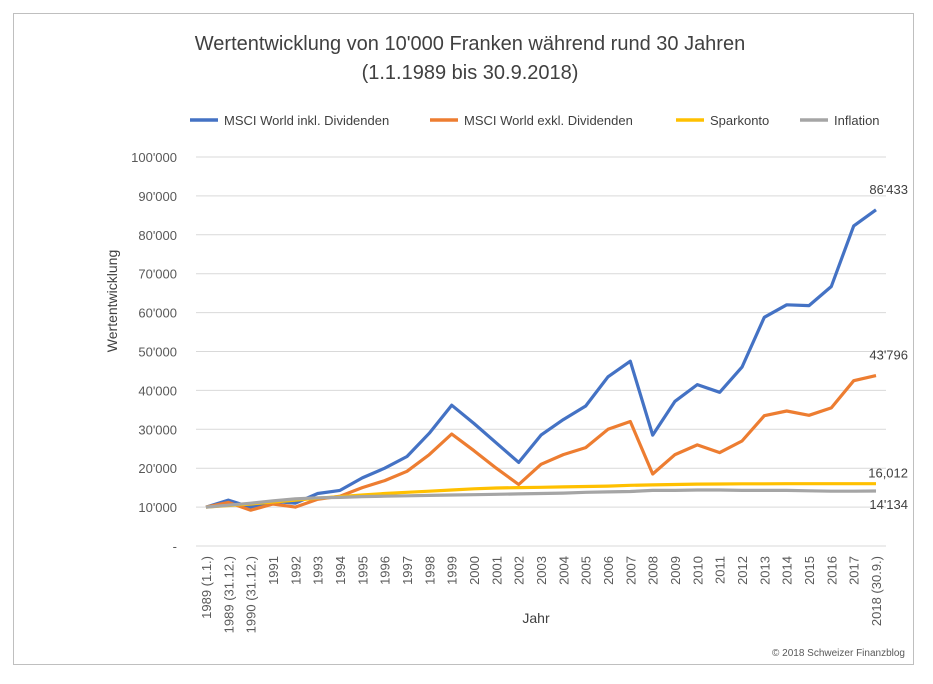 This screenshot has width=933, height=684. Describe the element at coordinates (157, 429) in the screenshot. I see `y-tick-label: 30'000` at that location.